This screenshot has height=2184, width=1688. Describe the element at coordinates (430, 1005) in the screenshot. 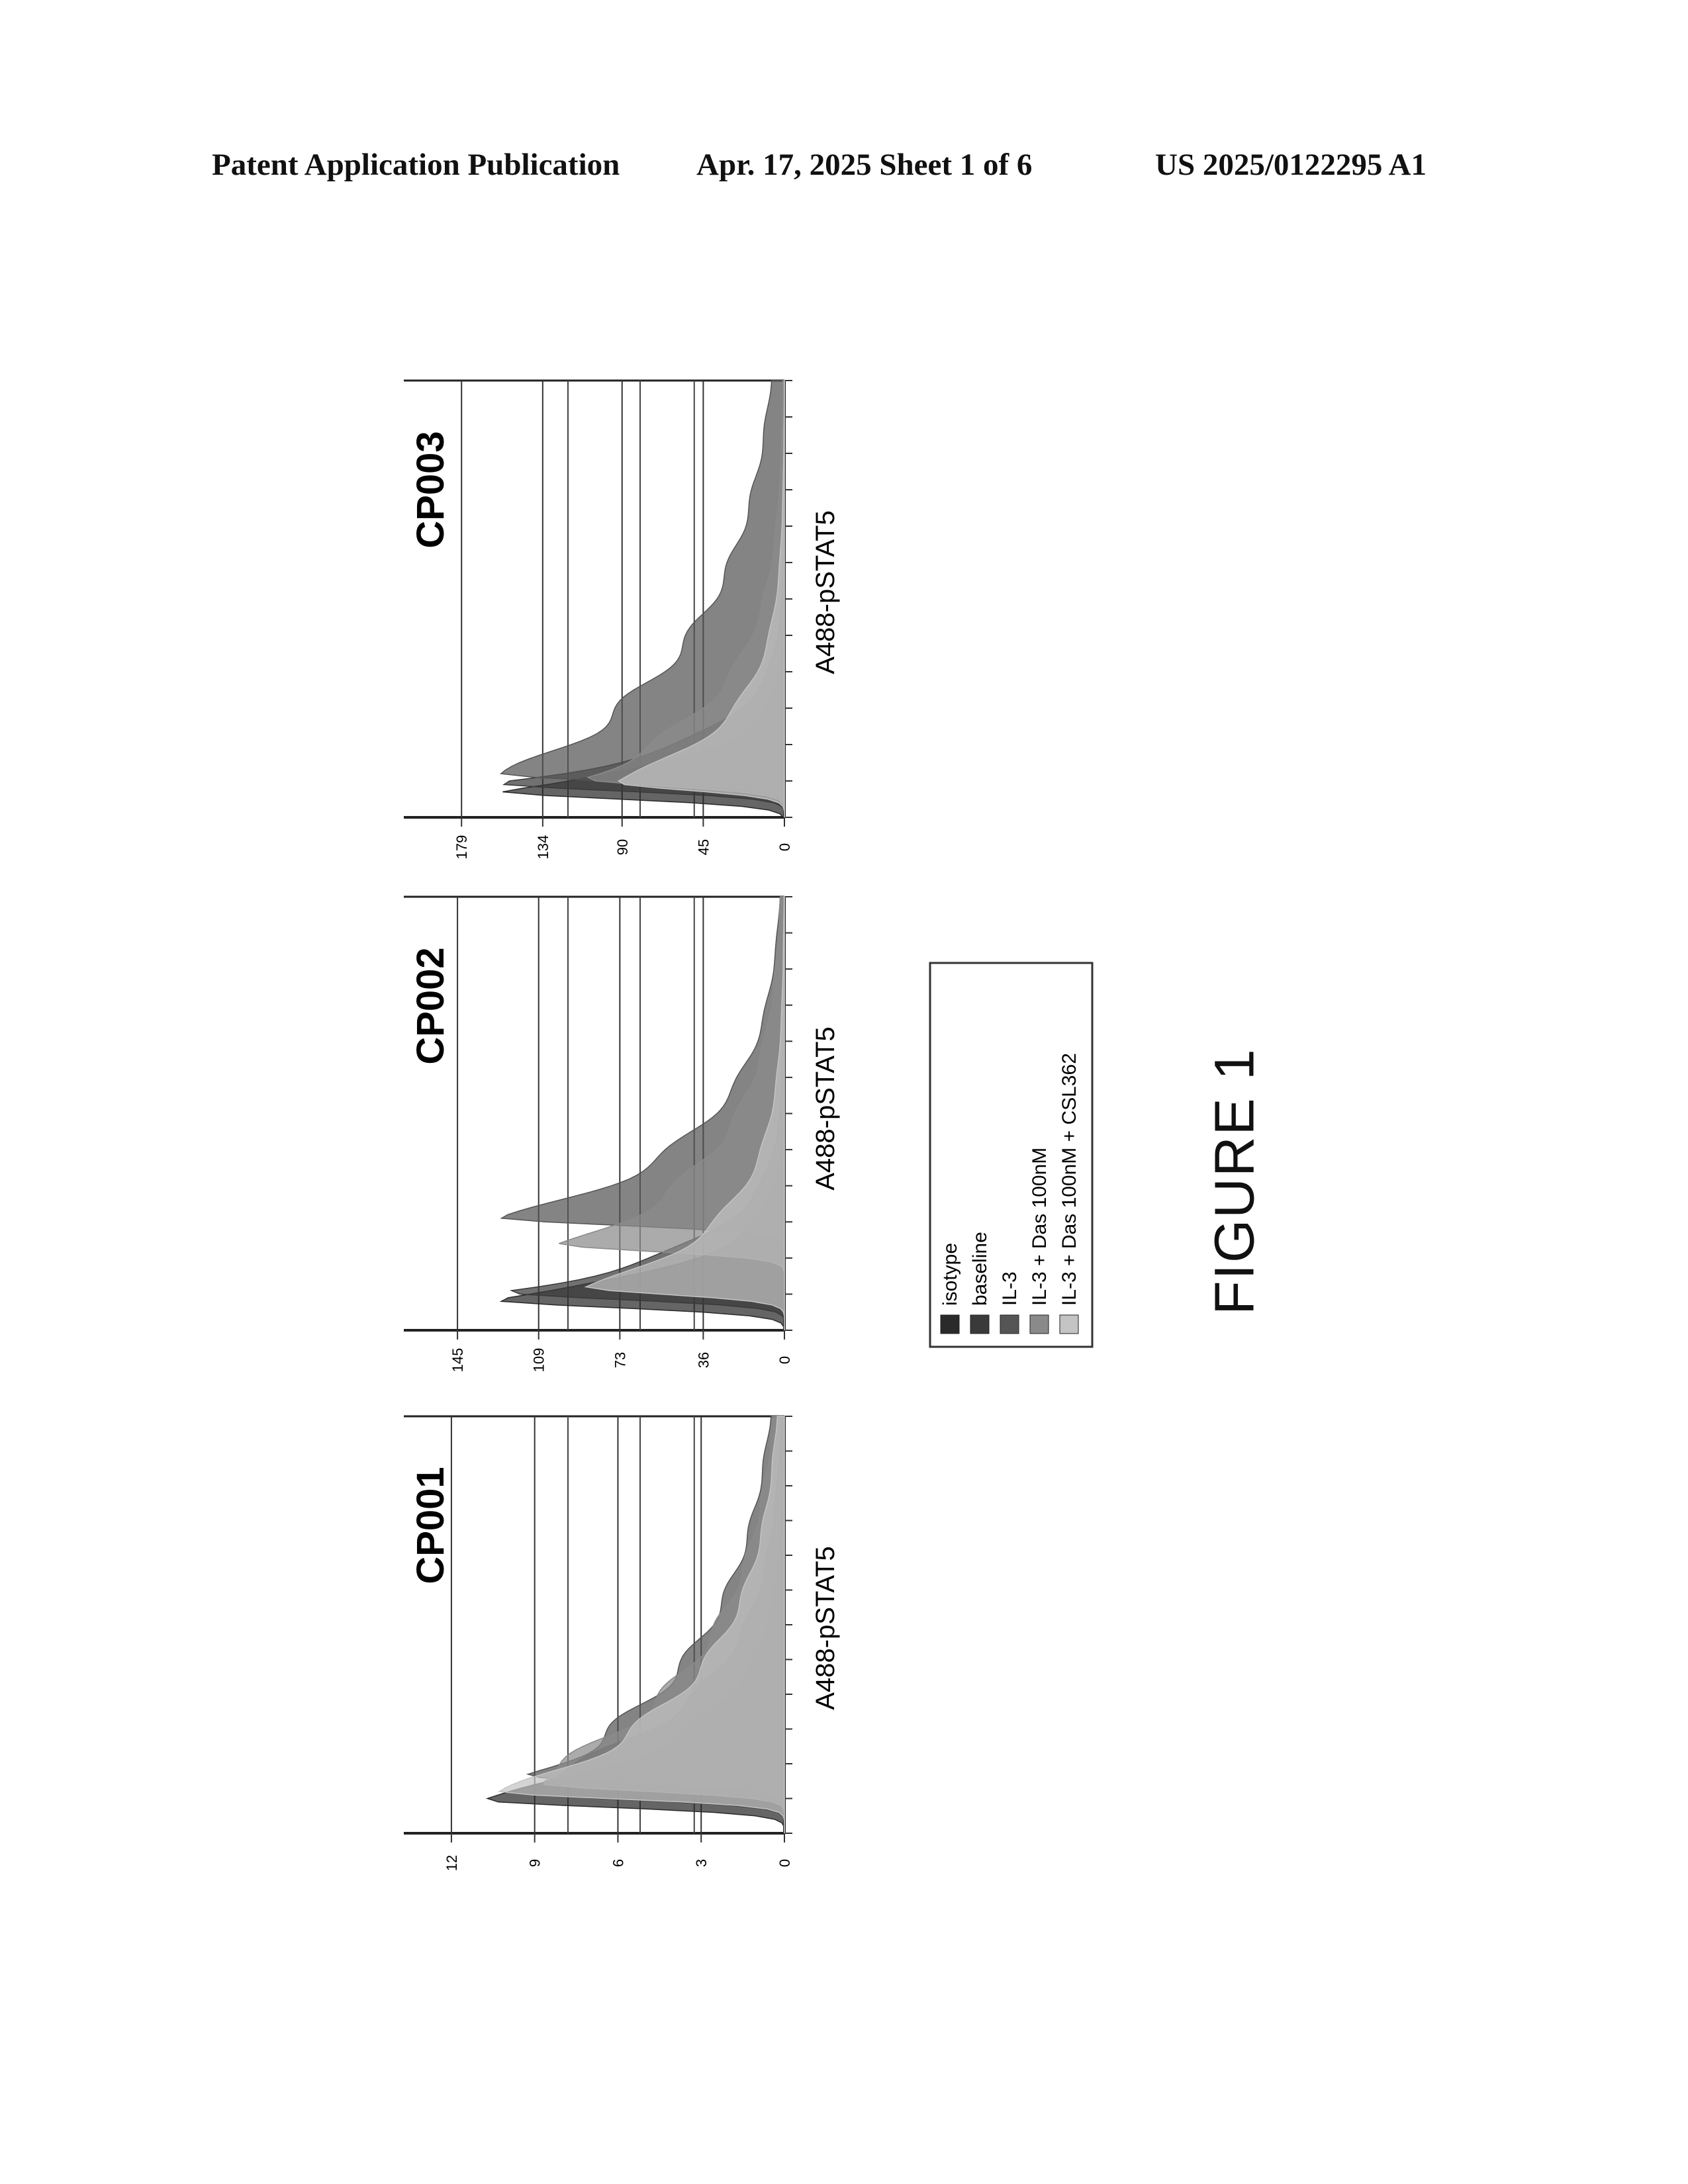

I see `panel-title: CP002` at that location.